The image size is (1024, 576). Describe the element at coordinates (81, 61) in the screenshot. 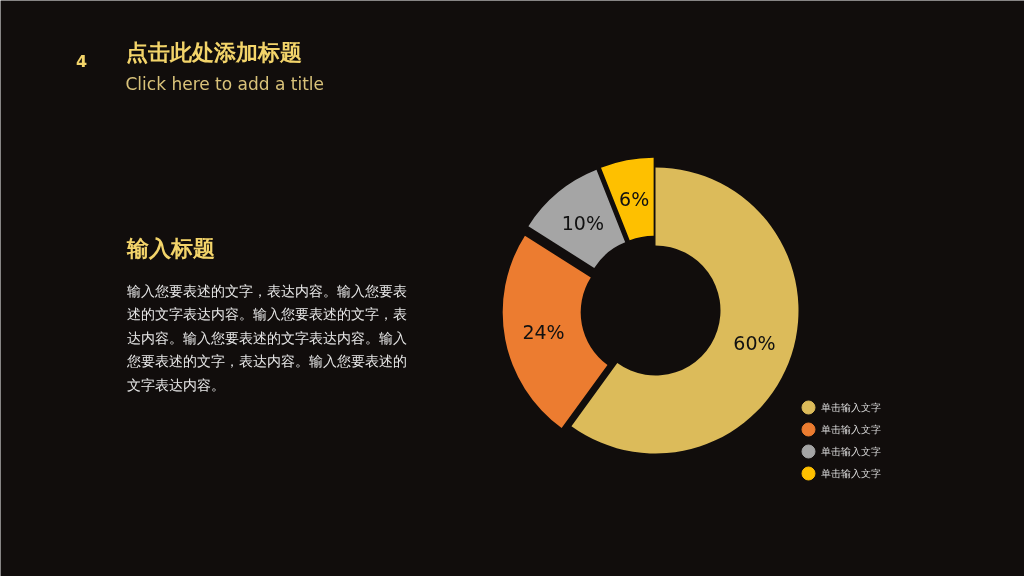

I see `text: 4` at that location.